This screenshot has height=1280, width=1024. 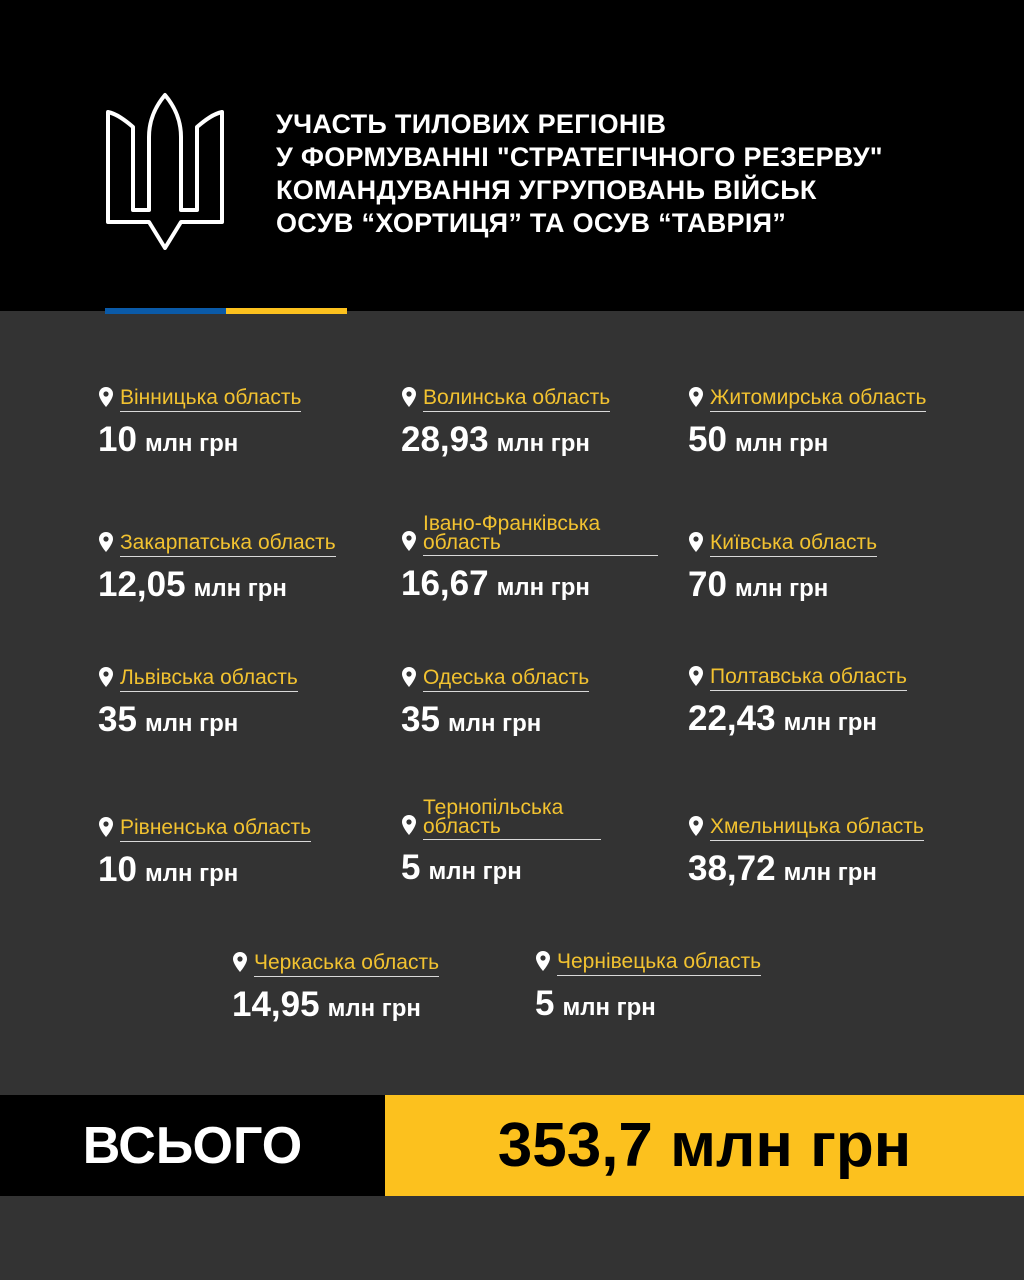 I want to click on region-name: Київська область, so click(x=794, y=544).